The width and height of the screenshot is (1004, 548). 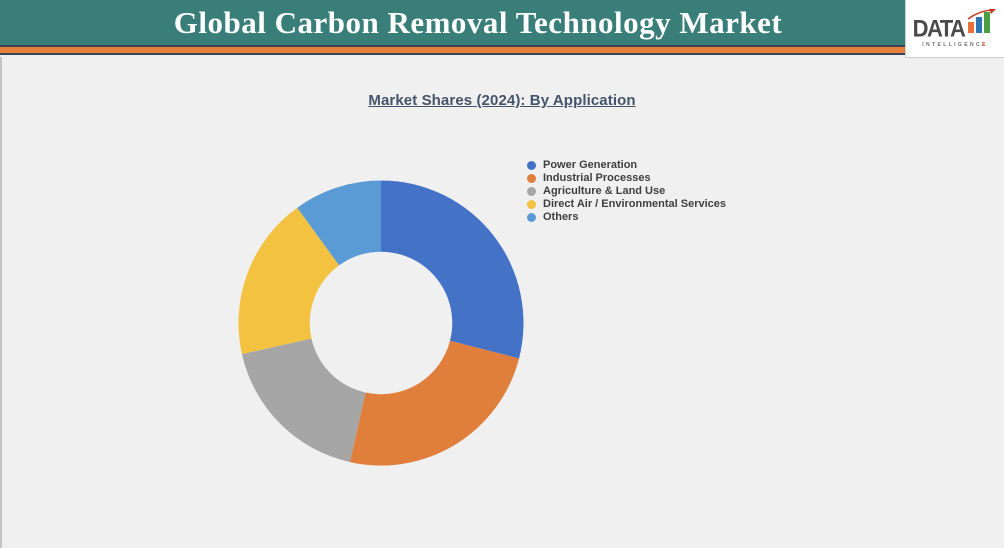 I want to click on legend-item-2: Agriculture & Land Use, so click(x=626, y=191).